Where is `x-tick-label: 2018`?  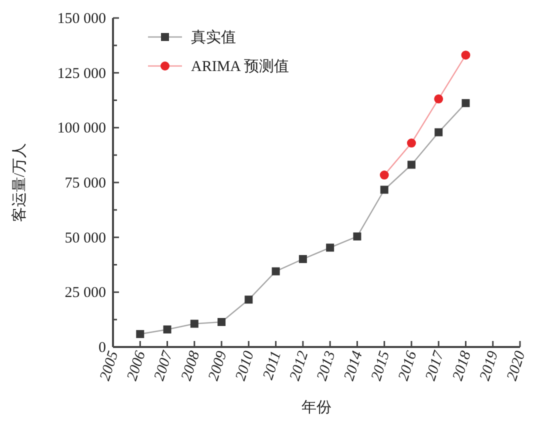 x-tick-label: 2018 is located at coordinates (462, 365).